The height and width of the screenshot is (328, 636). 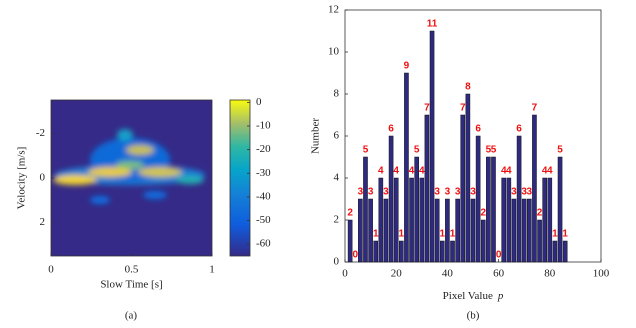 What do you see at coordinates (316, 136) in the screenshot?
I see `y-axis-label: Number` at bounding box center [316, 136].